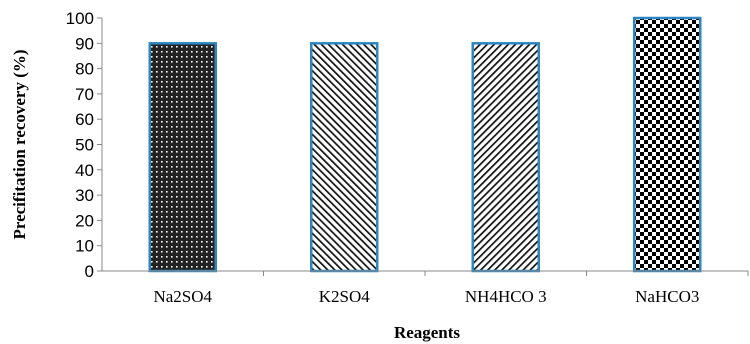  What do you see at coordinates (182, 296) in the screenshot?
I see `x-tick-label: Na2SO4` at bounding box center [182, 296].